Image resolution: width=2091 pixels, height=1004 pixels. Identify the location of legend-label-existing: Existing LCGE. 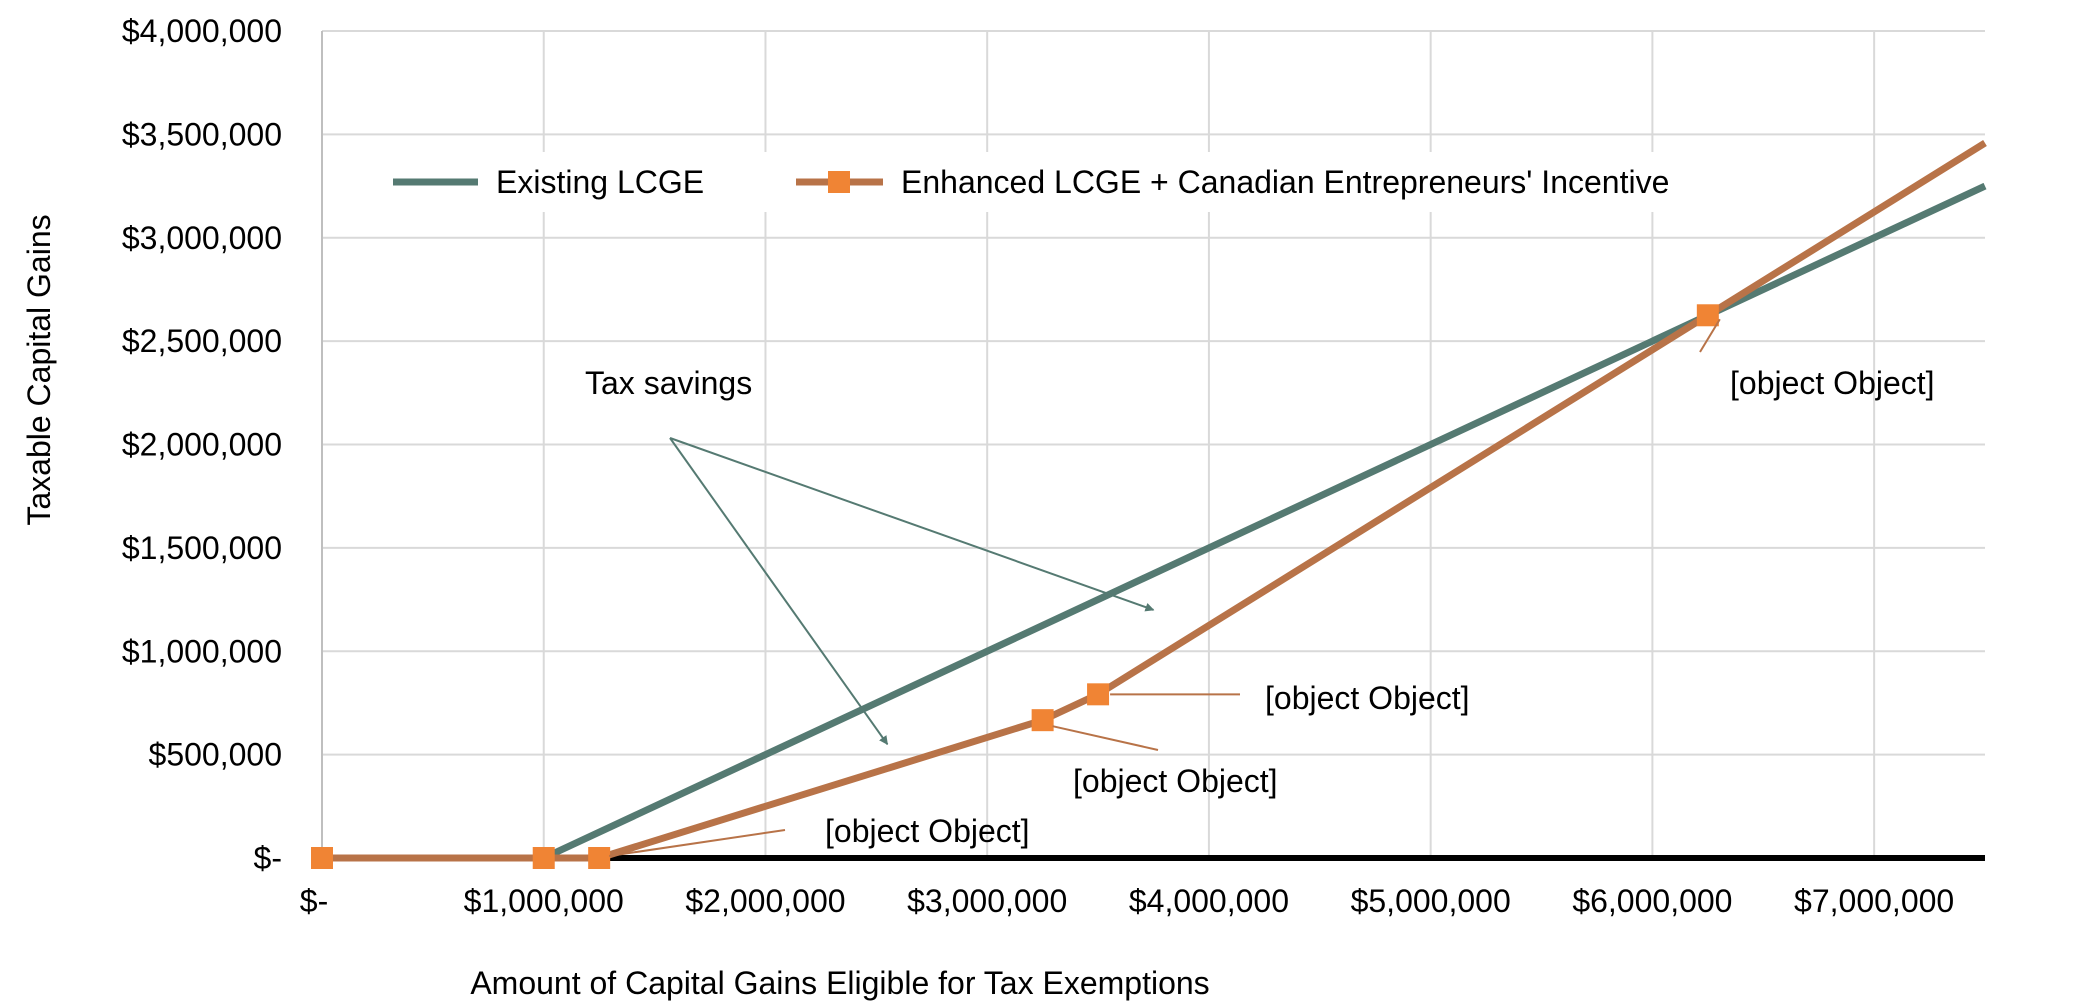
(600, 182).